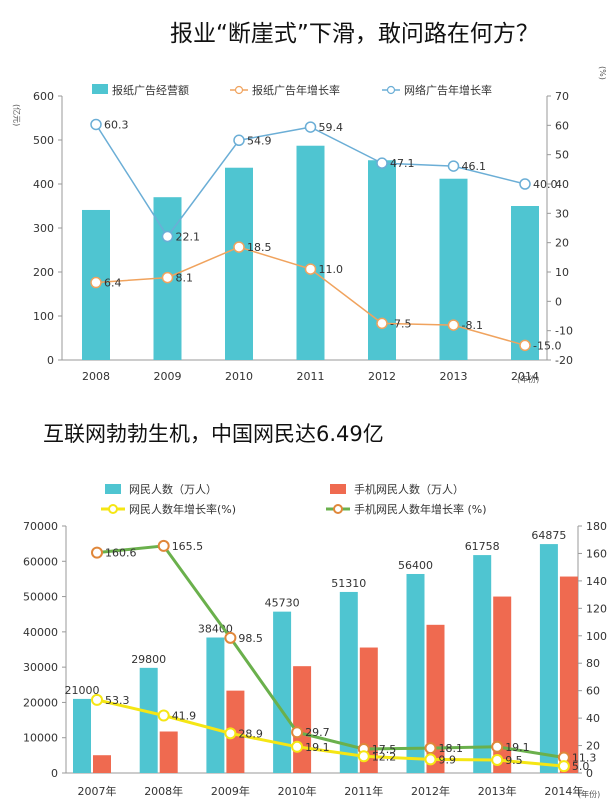 This screenshot has height=809, width=615. I want to click on data-label: 11.0, so click(331, 269).